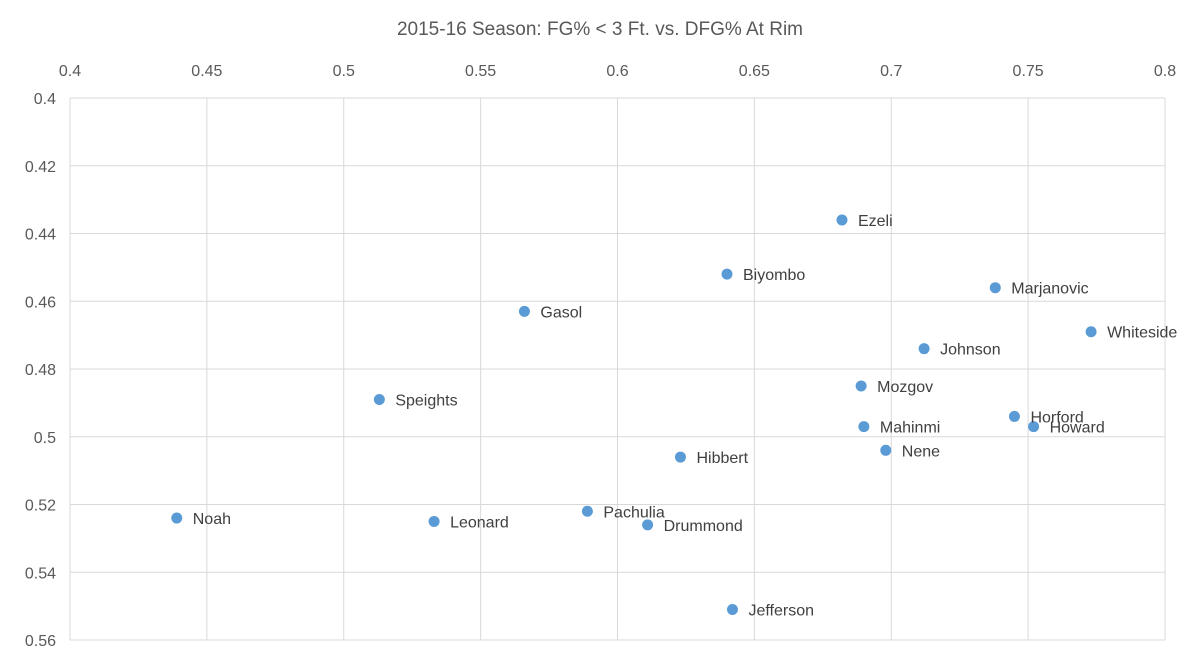  What do you see at coordinates (864, 427) in the screenshot?
I see `data-point-mahinmi` at bounding box center [864, 427].